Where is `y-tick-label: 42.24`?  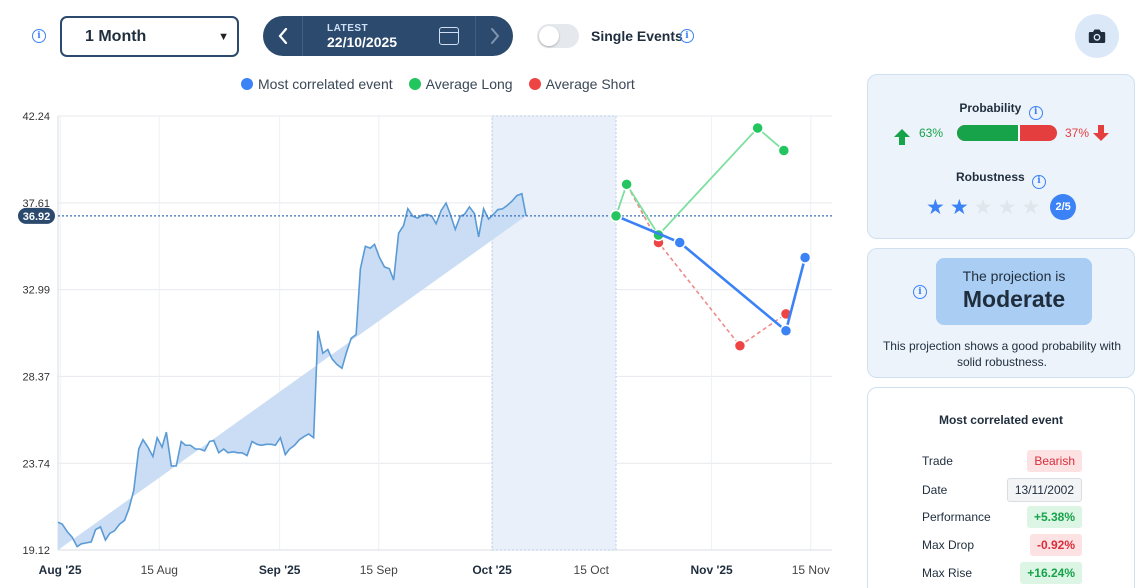 y-tick-label: 42.24 is located at coordinates (36, 117).